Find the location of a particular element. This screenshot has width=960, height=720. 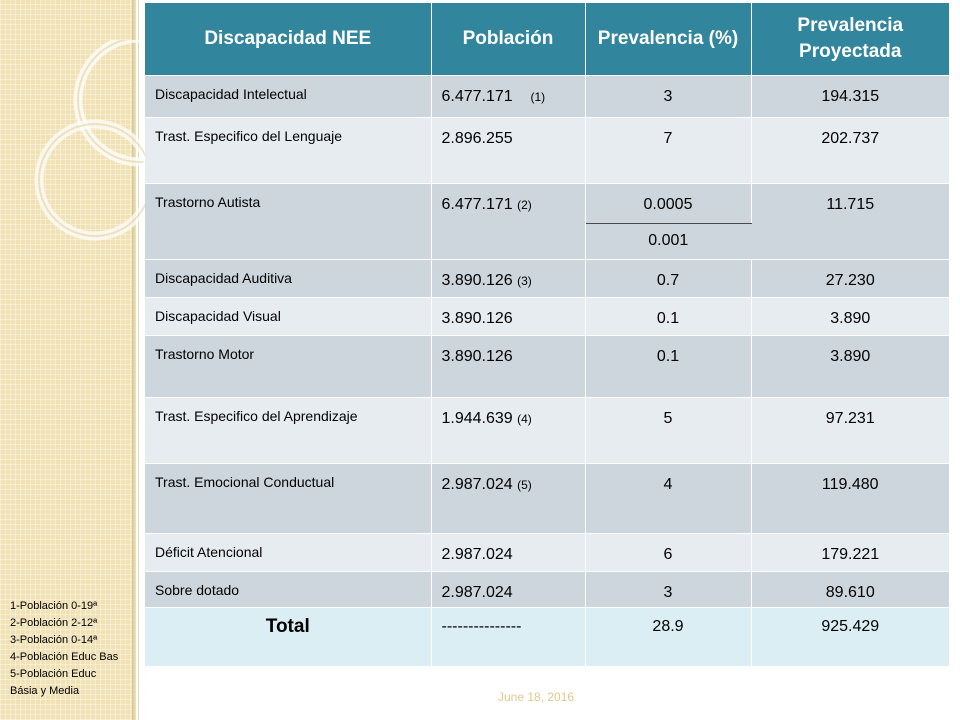

row-name: Trastorno Autista is located at coordinates (288, 221).